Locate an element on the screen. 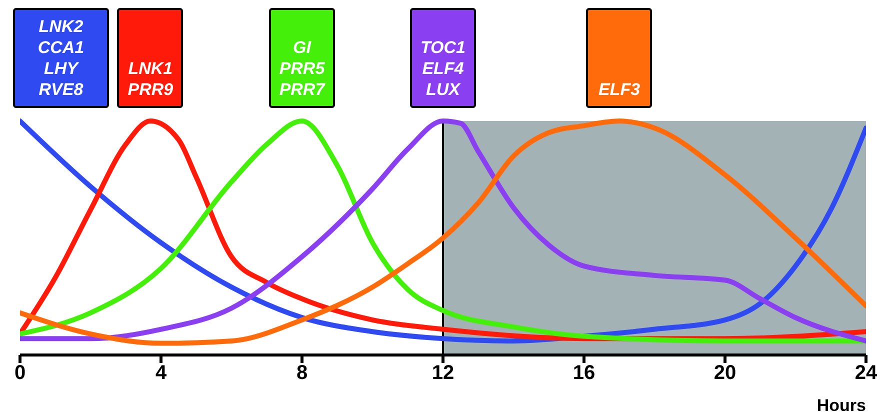  x-tick-label: 4 is located at coordinates (161, 373).